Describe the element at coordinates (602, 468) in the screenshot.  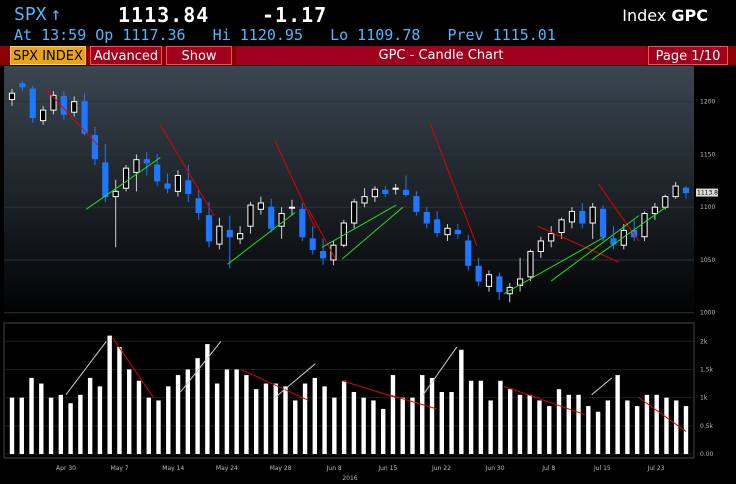
I see `x-tick-label: Jul 15` at that location.